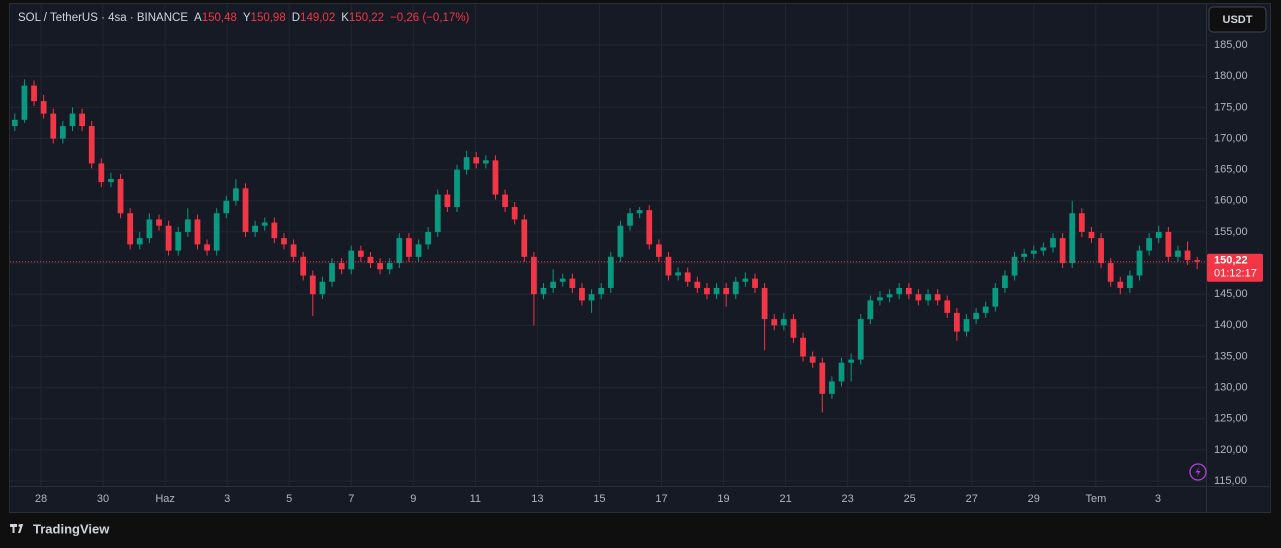 The width and height of the screenshot is (1281, 548). What do you see at coordinates (1231, 325) in the screenshot?
I see `y-tick-label: 140,00` at bounding box center [1231, 325].